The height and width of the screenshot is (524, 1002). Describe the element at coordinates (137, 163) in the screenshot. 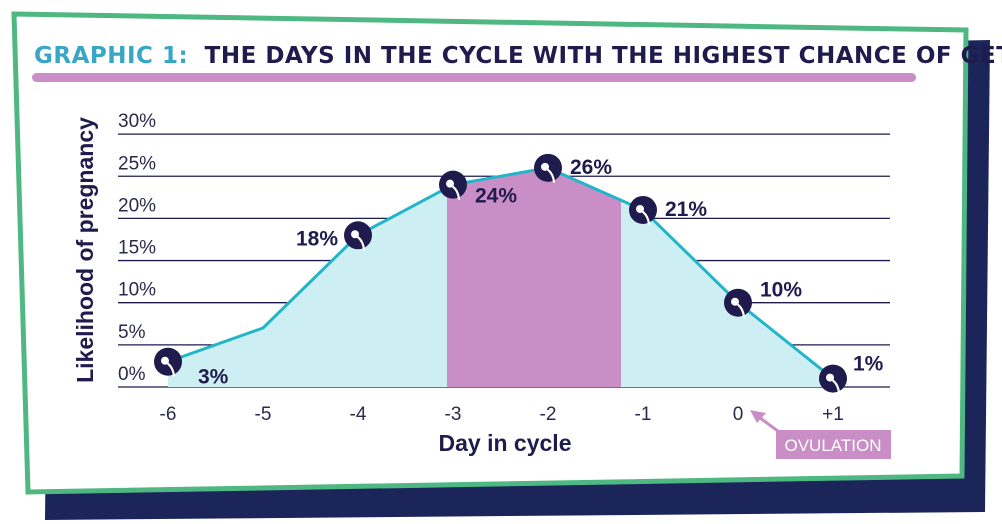

I see `y-tick-label: 25%` at that location.